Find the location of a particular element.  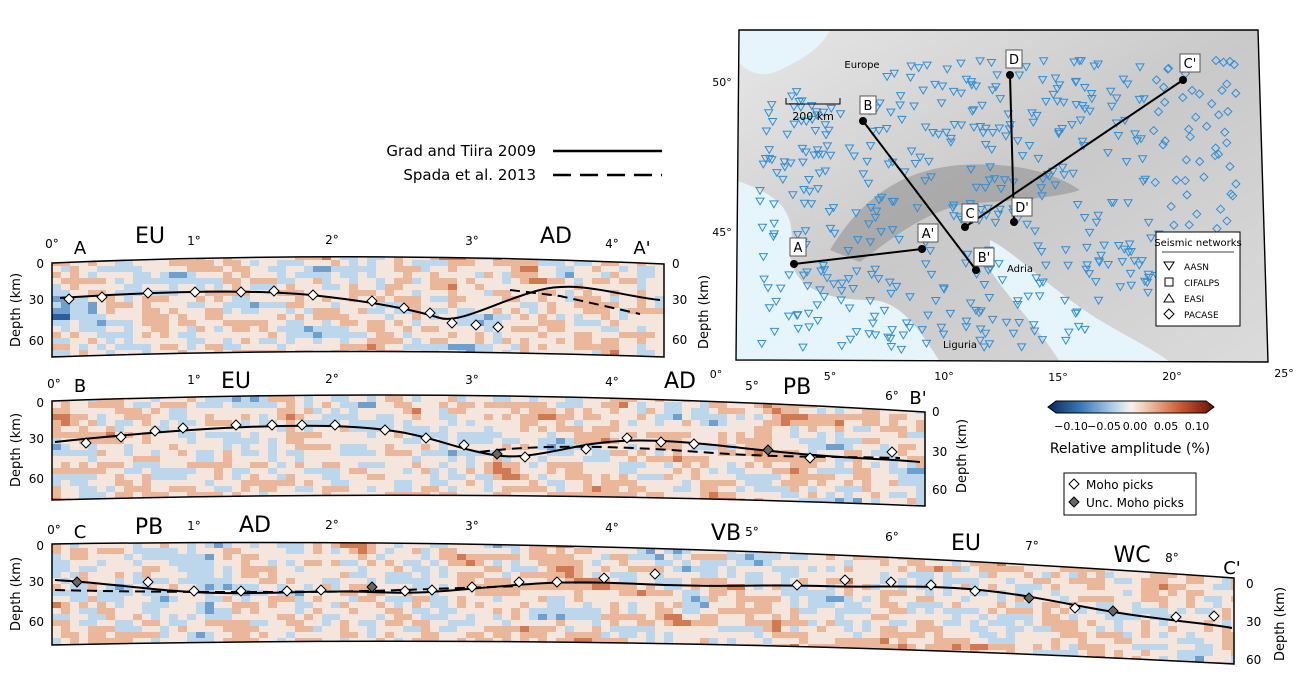

lon-ticks: 0° 5° 10° 15° 20° 25° is located at coordinates (1002, 375).